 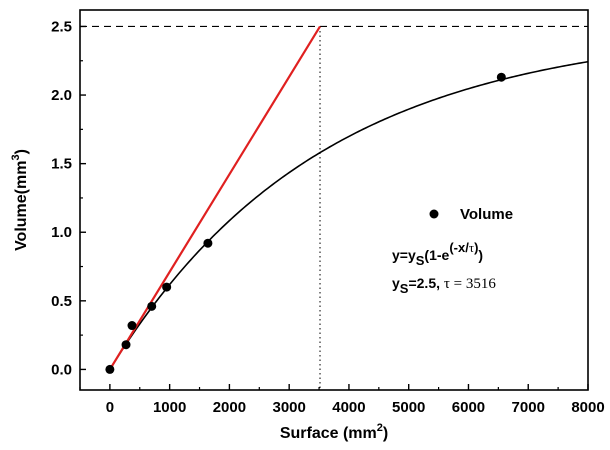 What do you see at coordinates (61, 369) in the screenshot?
I see `y-tick-label: 0.0` at bounding box center [61, 369].